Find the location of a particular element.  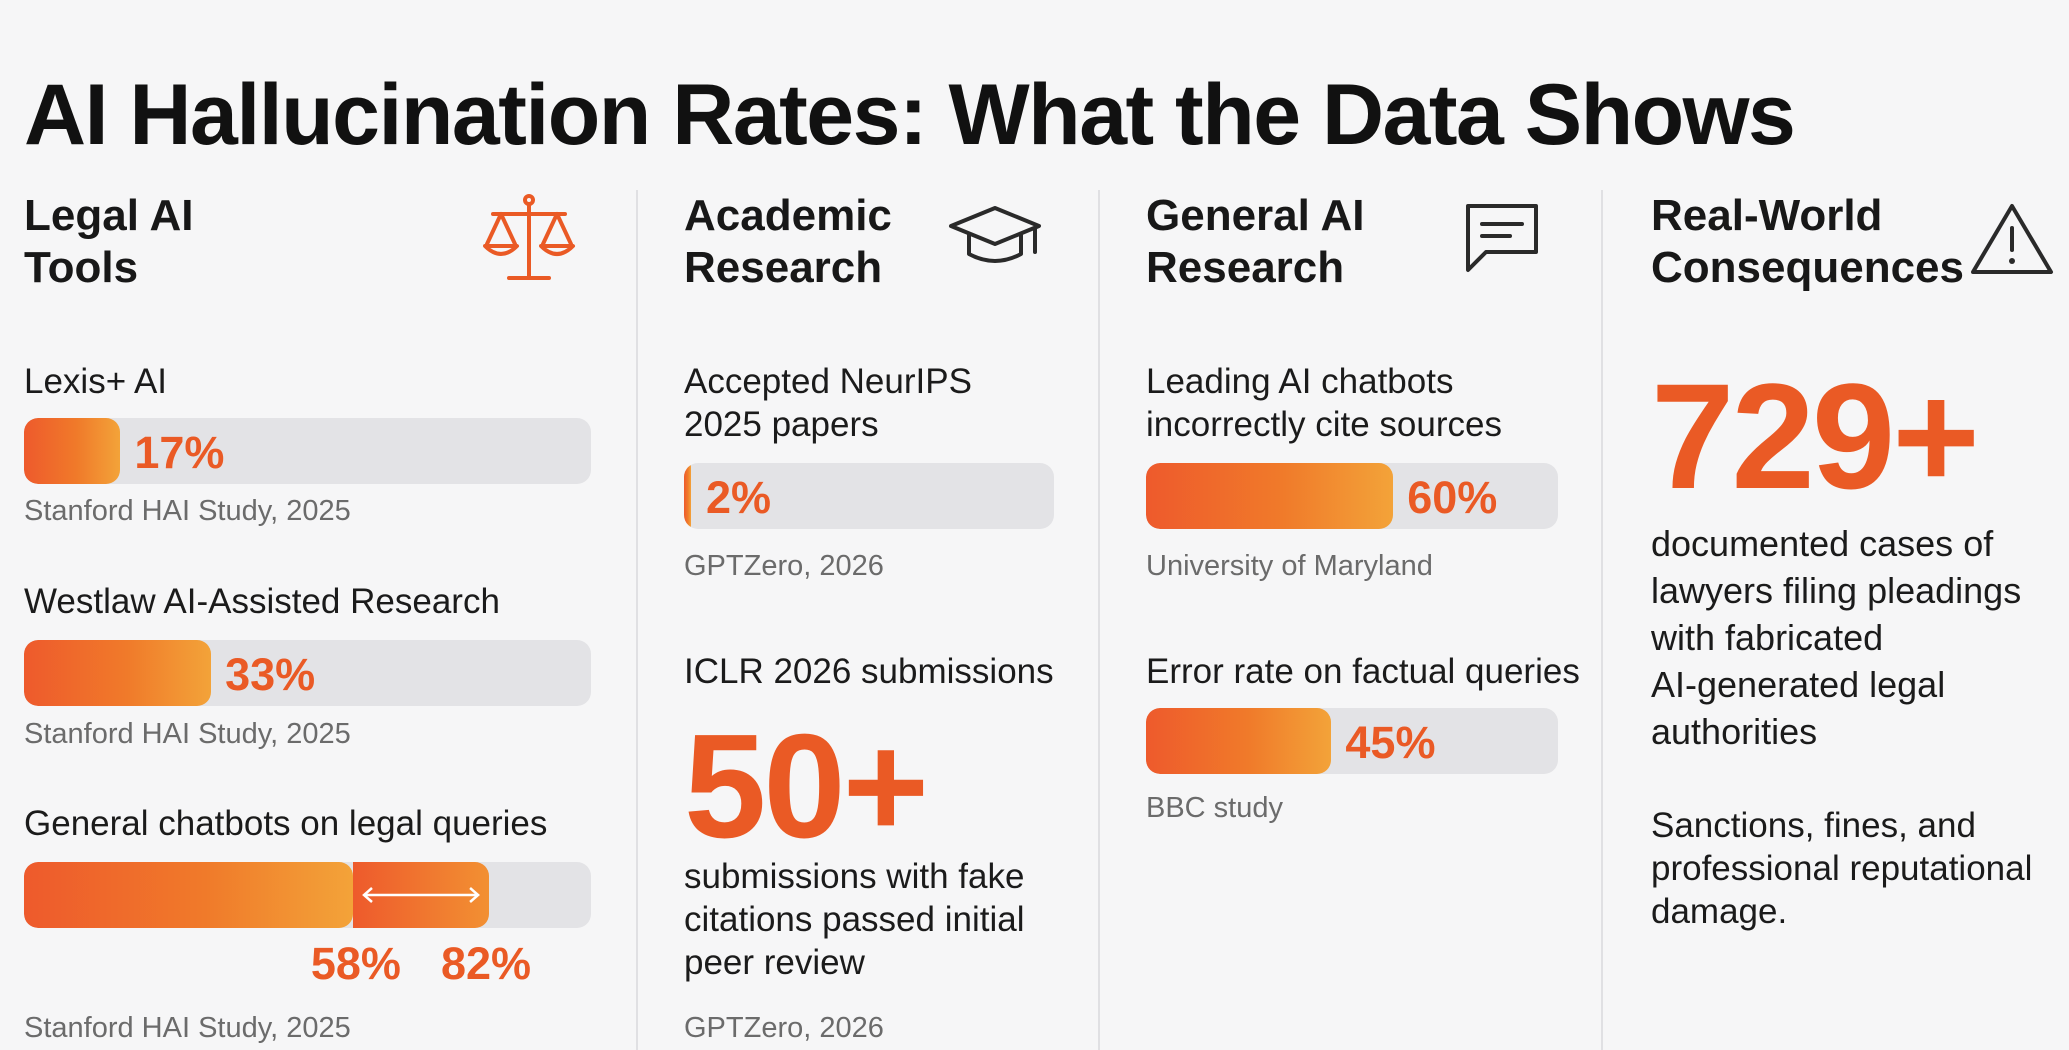

chatbots-legal-bar-track is located at coordinates (307, 895).